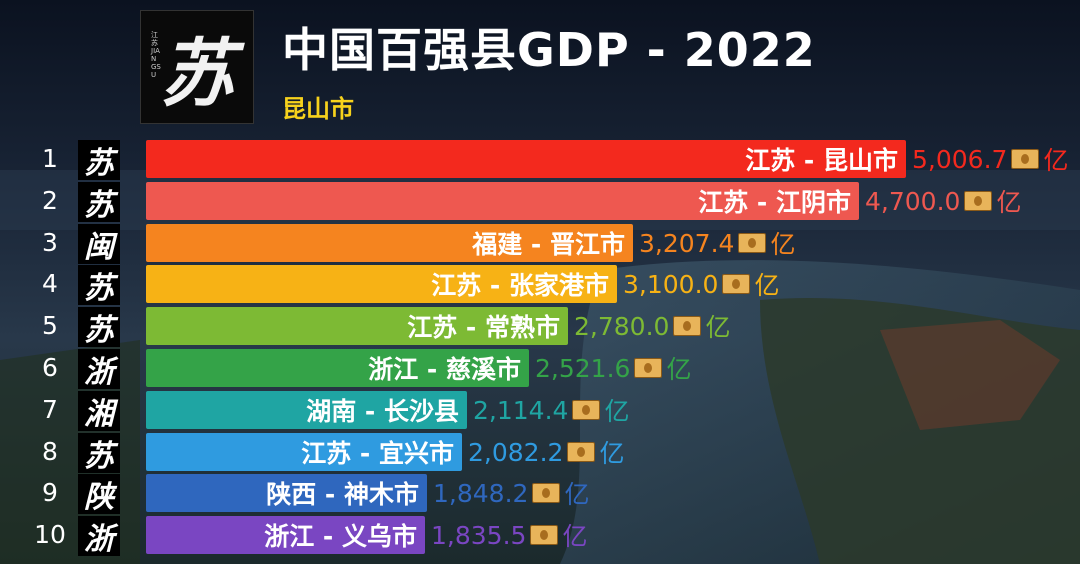 This screenshot has width=1080, height=564. I want to click on logo-small-text: 江苏 JIANGSU, so click(156, 55).